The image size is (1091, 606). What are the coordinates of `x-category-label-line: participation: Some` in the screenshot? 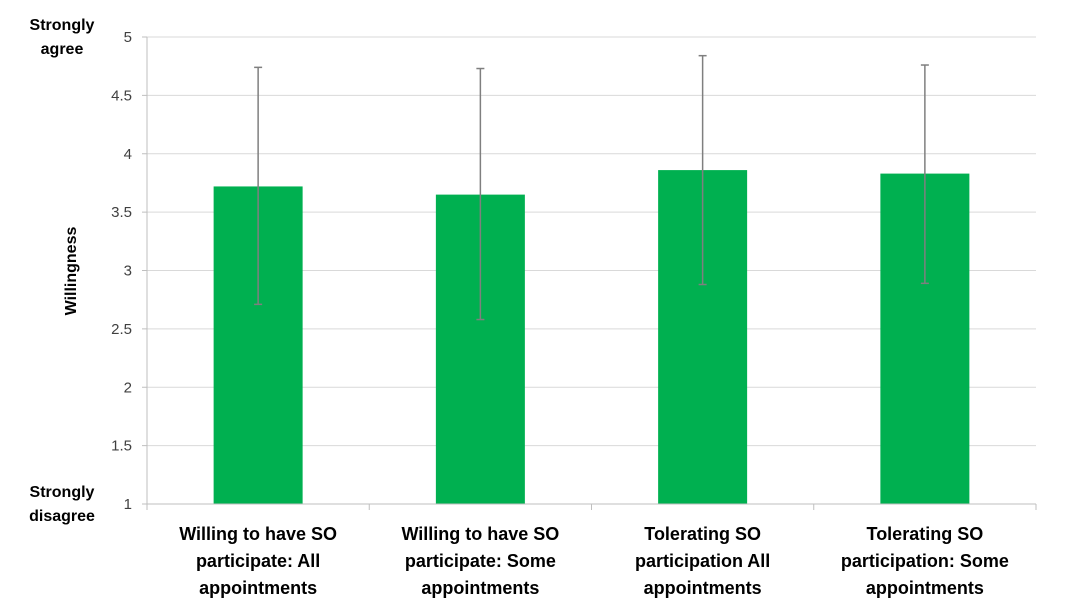 It's located at (925, 561).